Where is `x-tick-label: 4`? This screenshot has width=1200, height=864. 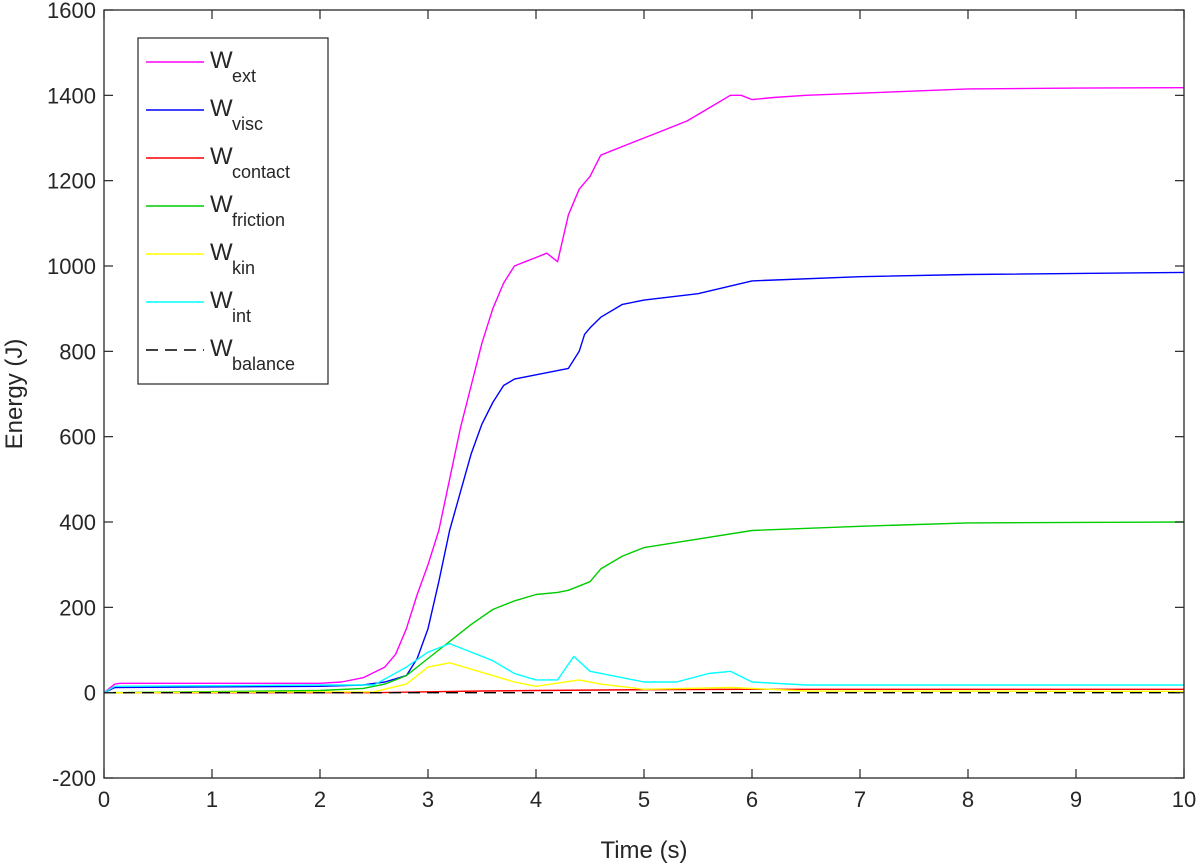
x-tick-label: 4 is located at coordinates (536, 799).